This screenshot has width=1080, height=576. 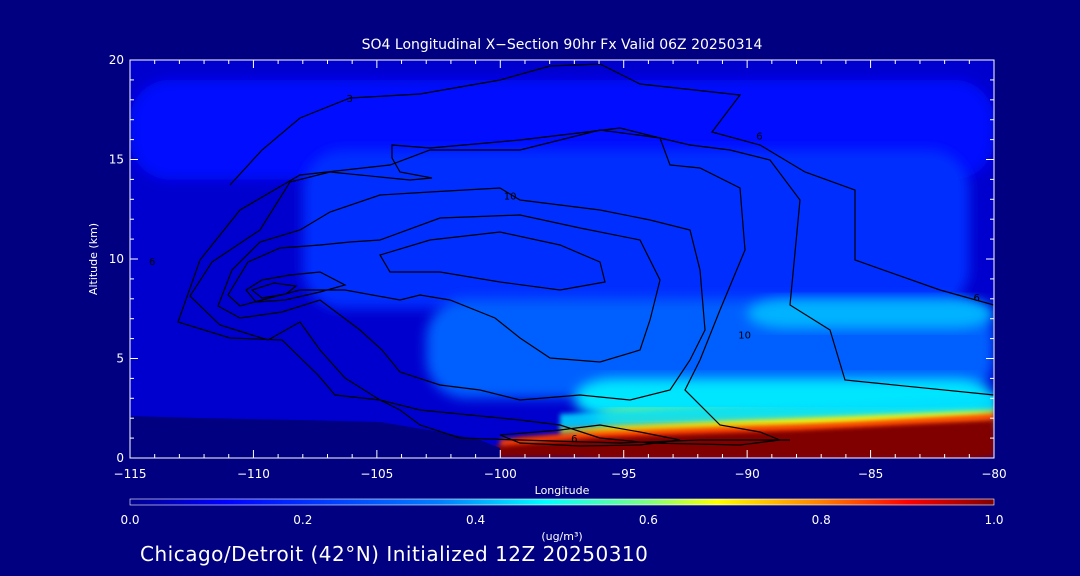 What do you see at coordinates (870, 474) in the screenshot?
I see `x-tick-label: −85` at bounding box center [870, 474].